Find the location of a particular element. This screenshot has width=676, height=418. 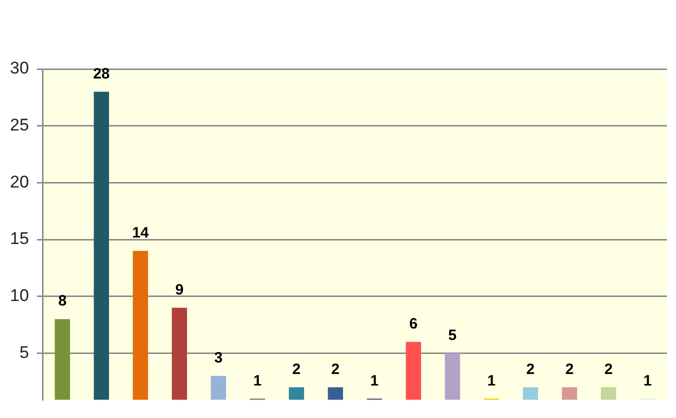

y-tick-label: 30 is located at coordinates (19, 68).